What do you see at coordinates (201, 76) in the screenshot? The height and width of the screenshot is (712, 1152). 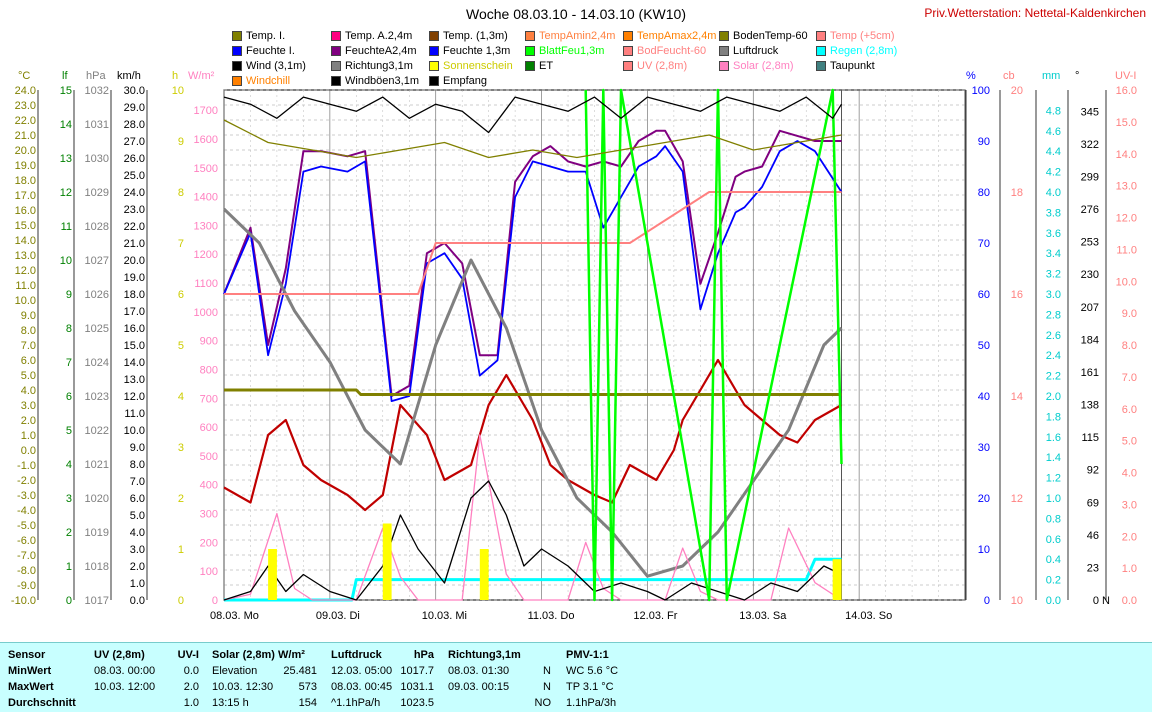 I see `wm2-unit-label: W/m²` at bounding box center [201, 76].